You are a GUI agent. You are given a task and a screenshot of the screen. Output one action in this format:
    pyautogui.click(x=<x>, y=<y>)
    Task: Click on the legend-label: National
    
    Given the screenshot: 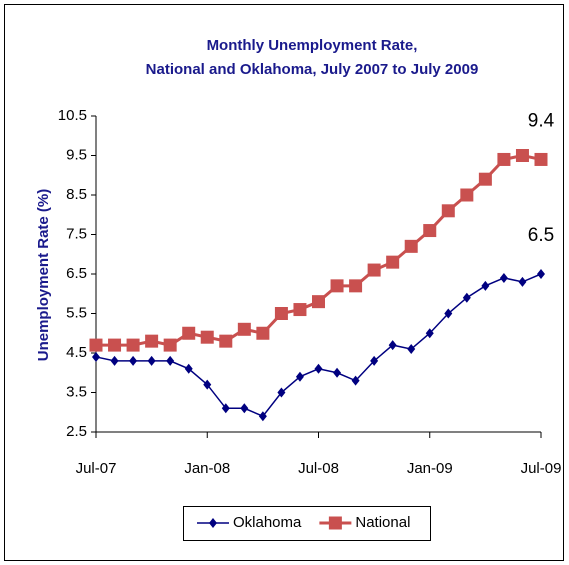 What is the action you would take?
    pyautogui.click(x=382, y=522)
    